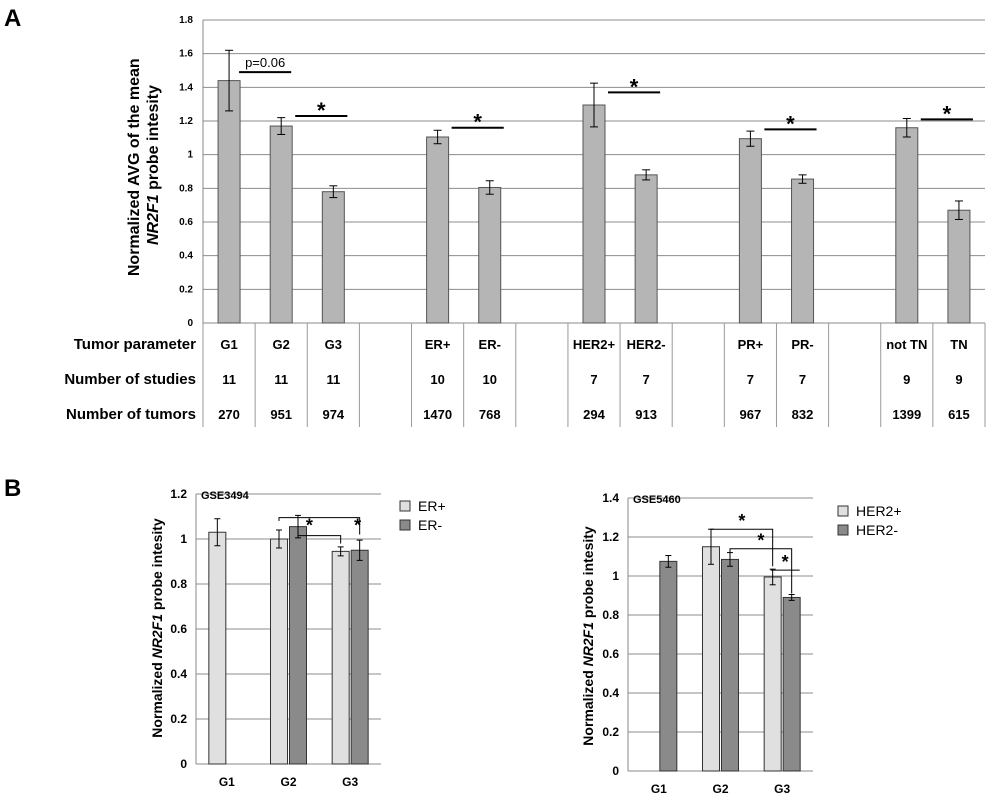  What do you see at coordinates (668, 666) in the screenshot?
I see `bar-HER2--G1` at bounding box center [668, 666].